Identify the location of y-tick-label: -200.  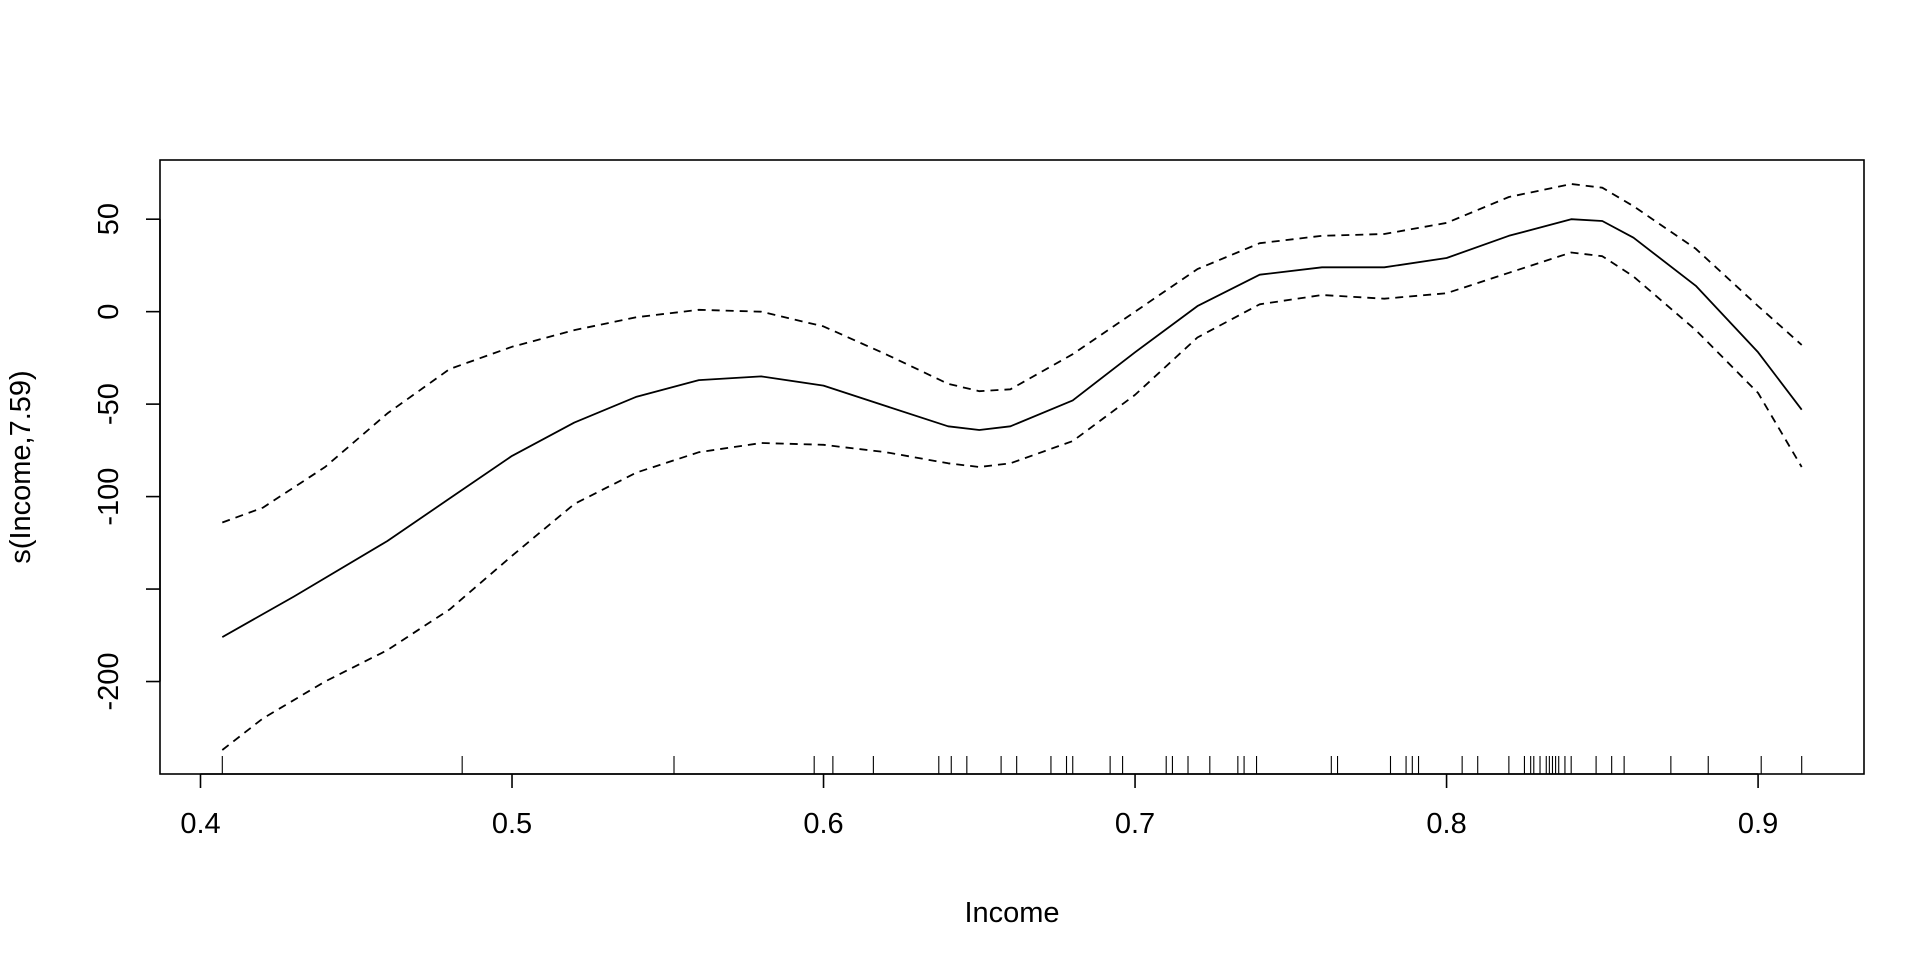
(109, 682).